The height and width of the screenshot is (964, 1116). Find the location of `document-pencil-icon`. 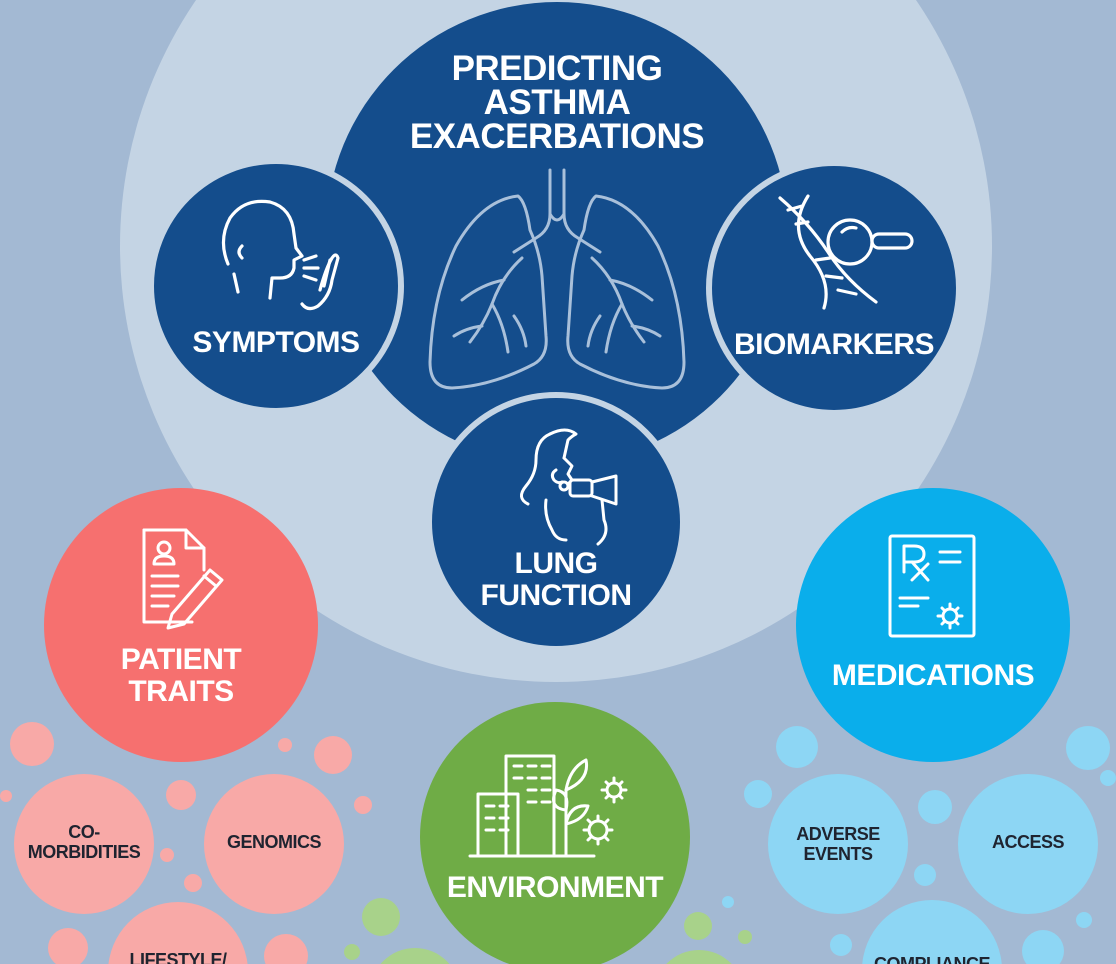

document-pencil-icon is located at coordinates (183, 579).